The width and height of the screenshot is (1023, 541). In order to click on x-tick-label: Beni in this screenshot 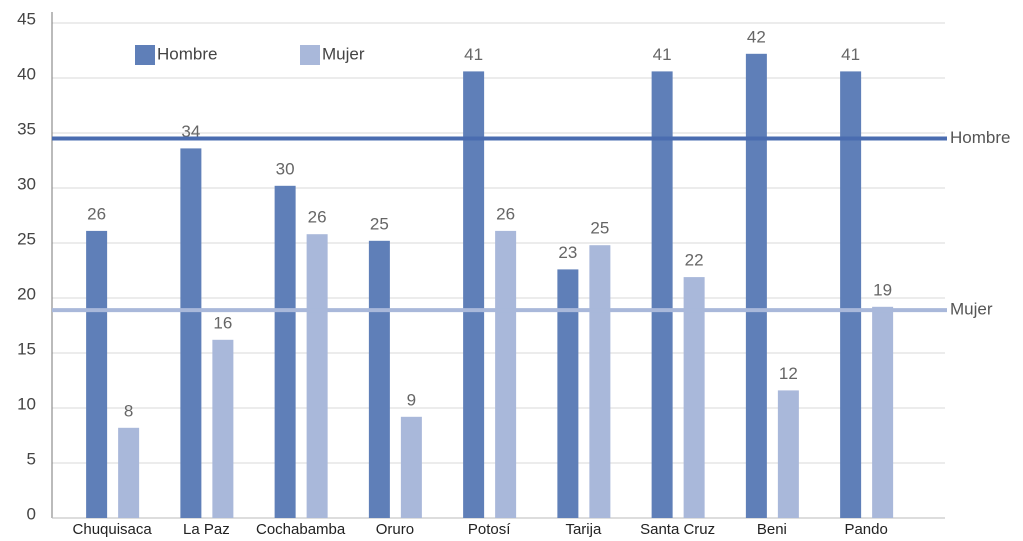, I will do `click(772, 529)`.